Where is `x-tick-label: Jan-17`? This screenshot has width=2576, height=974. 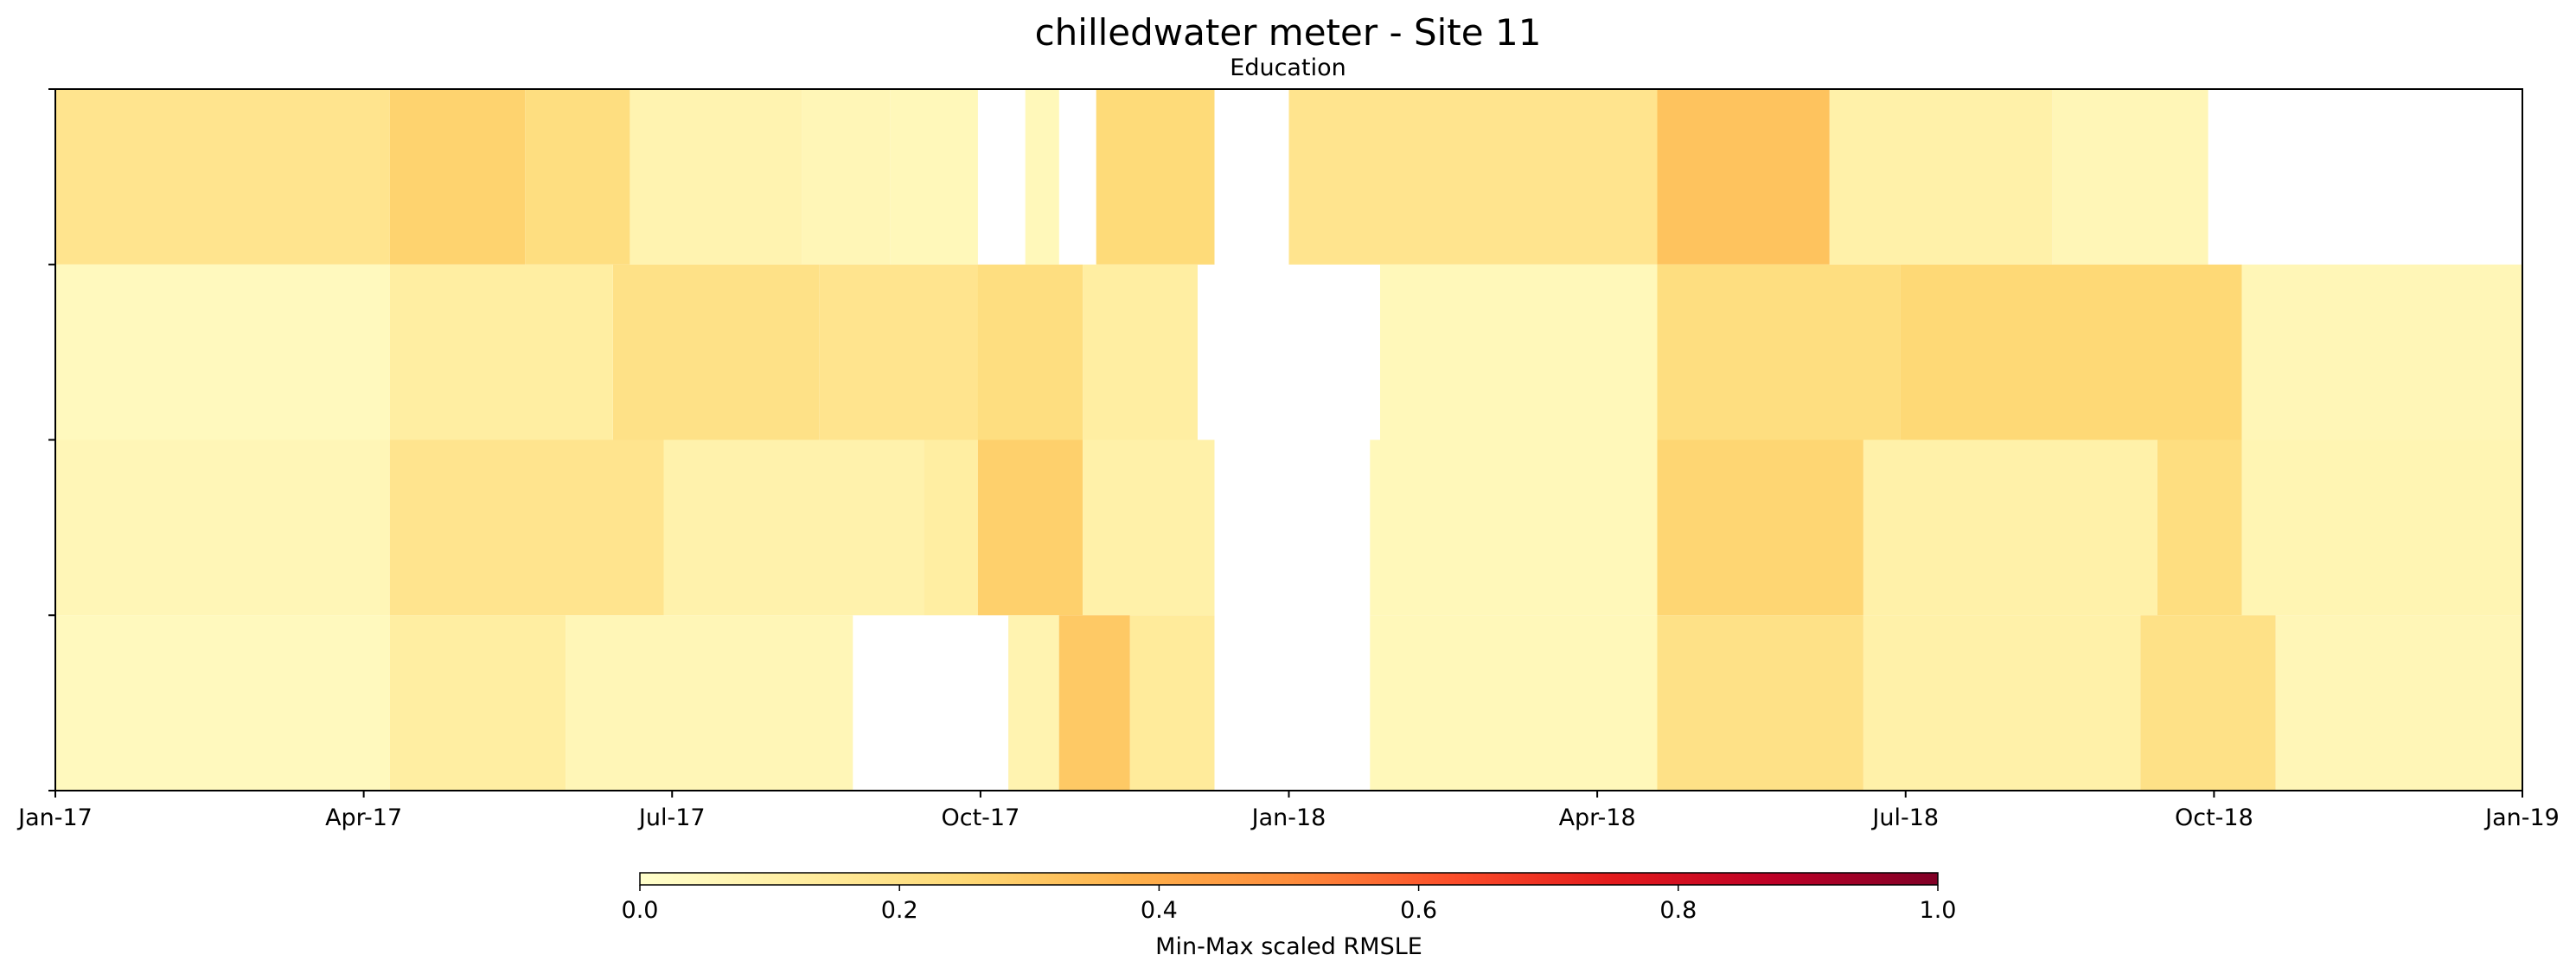 x-tick-label: Jan-17 is located at coordinates (55, 818).